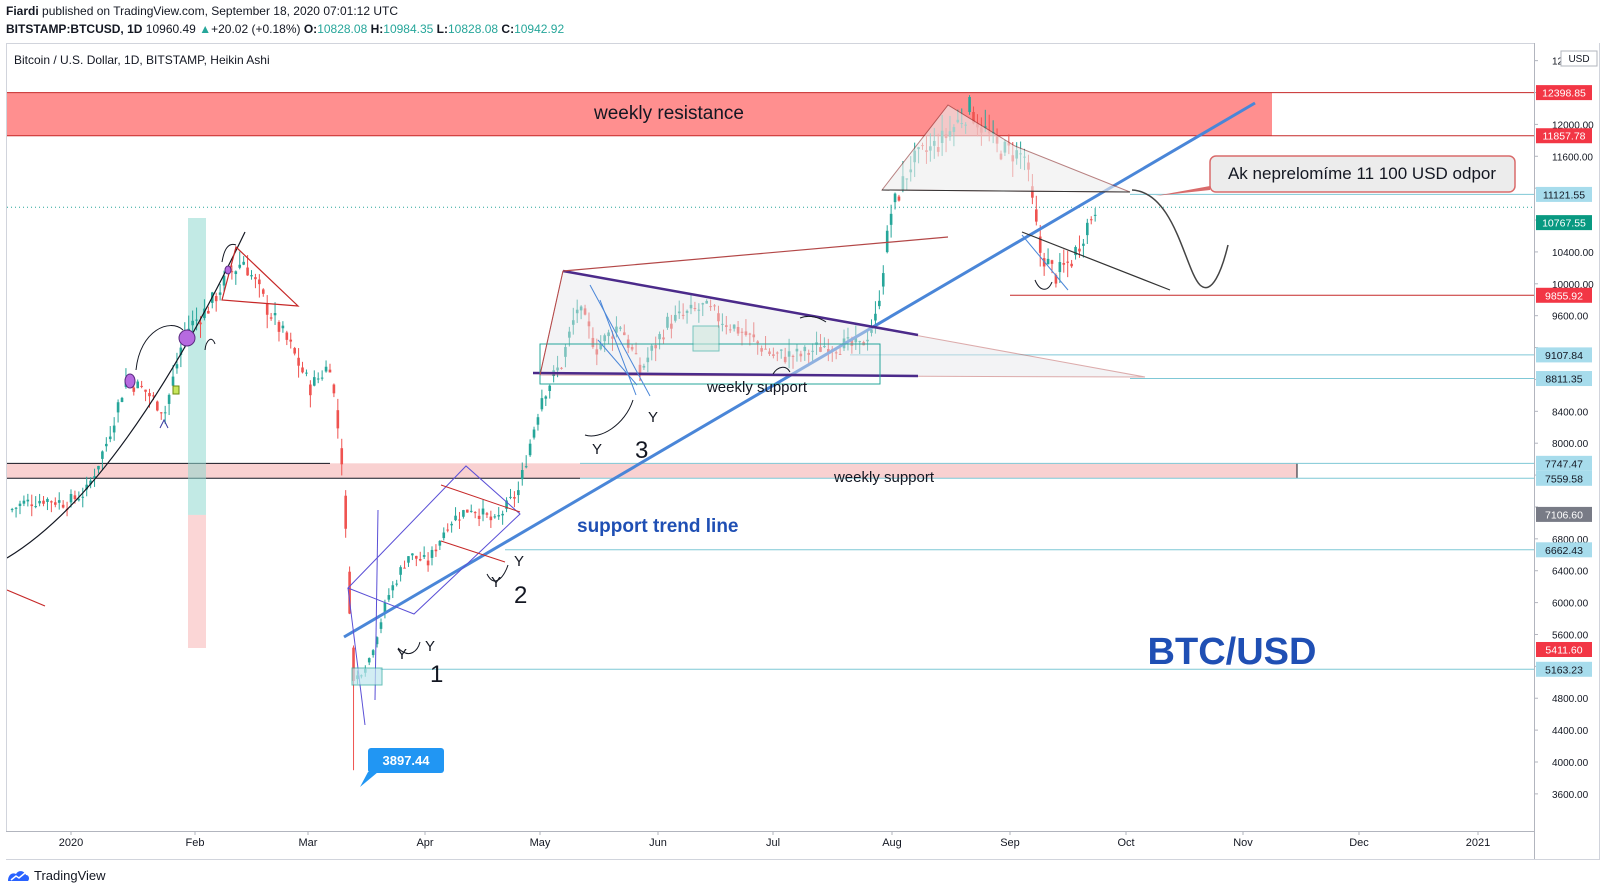  What do you see at coordinates (658, 526) in the screenshot?
I see `support-trend-line-label: support trend line` at bounding box center [658, 526].